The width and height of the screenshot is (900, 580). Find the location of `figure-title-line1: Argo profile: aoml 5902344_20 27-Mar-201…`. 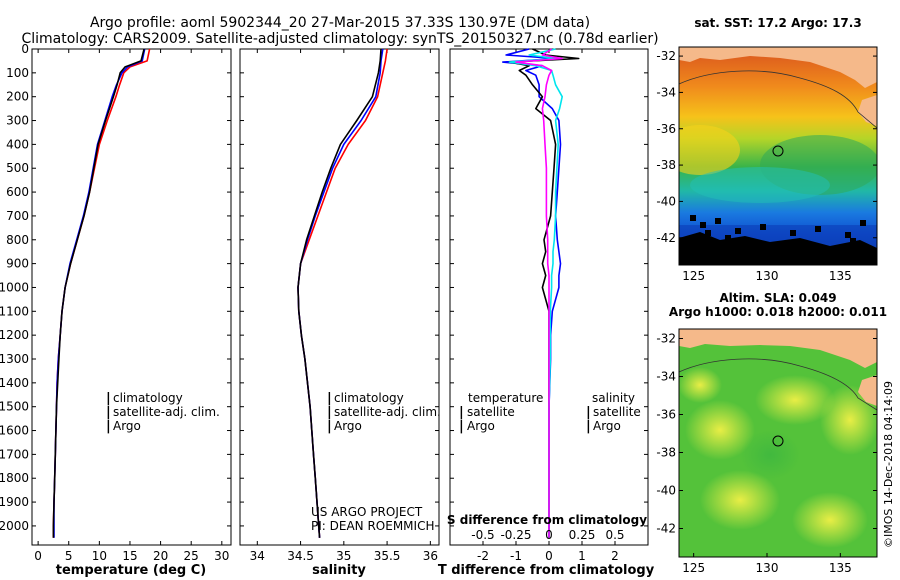

figure-title-line1: Argo profile: aoml 5902344_20 27-Mar-201… is located at coordinates (340, 23).